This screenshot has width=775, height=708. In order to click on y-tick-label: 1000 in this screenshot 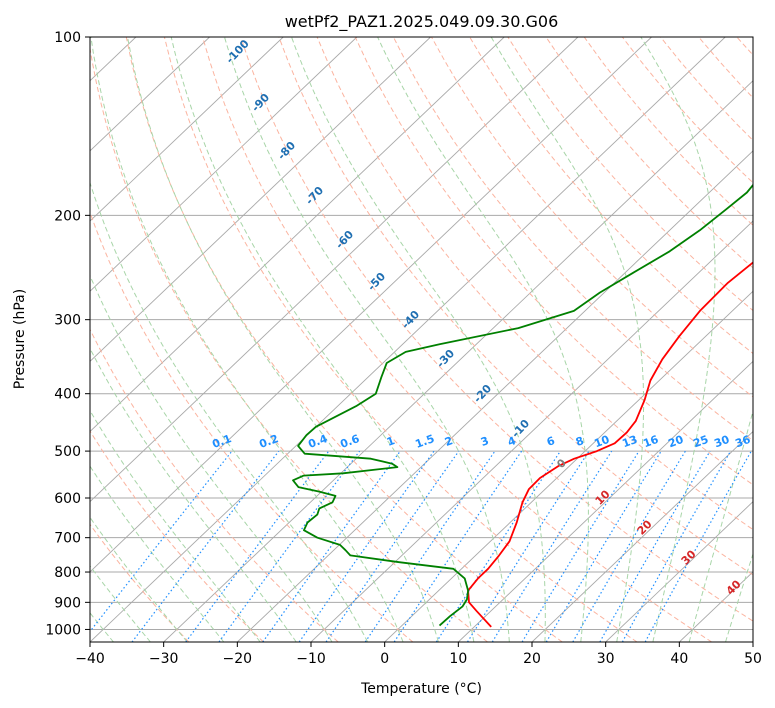, I will do `click(63, 630)`.